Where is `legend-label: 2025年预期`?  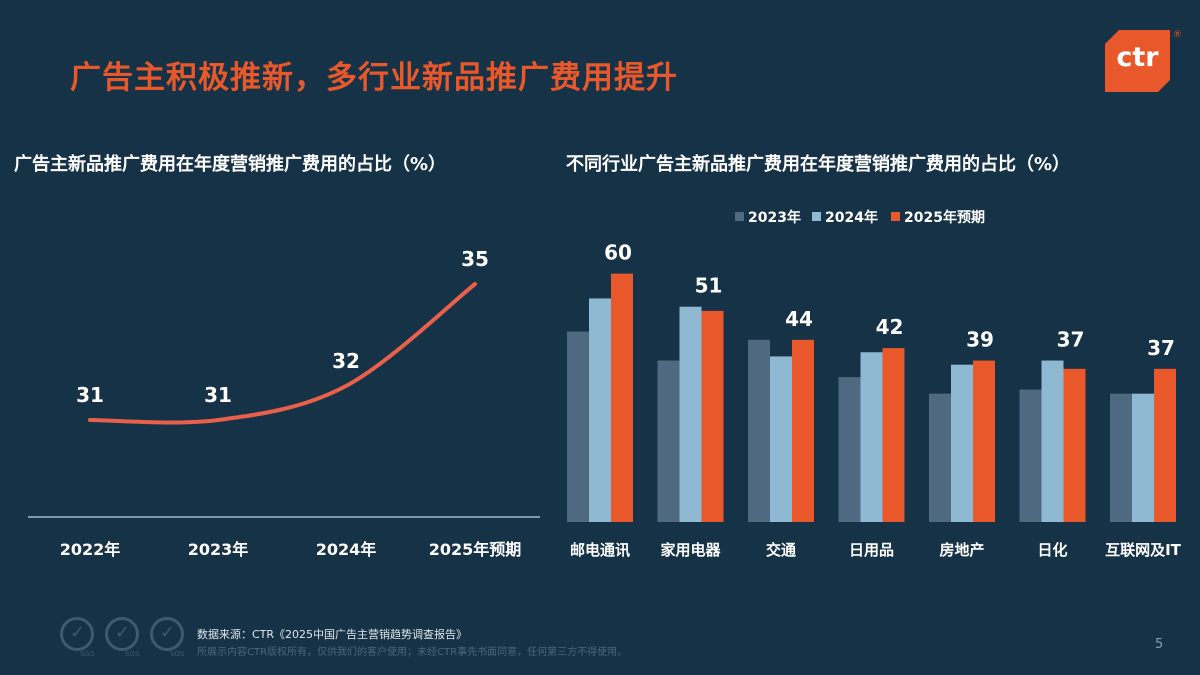 legend-label: 2025年预期 is located at coordinates (944, 217).